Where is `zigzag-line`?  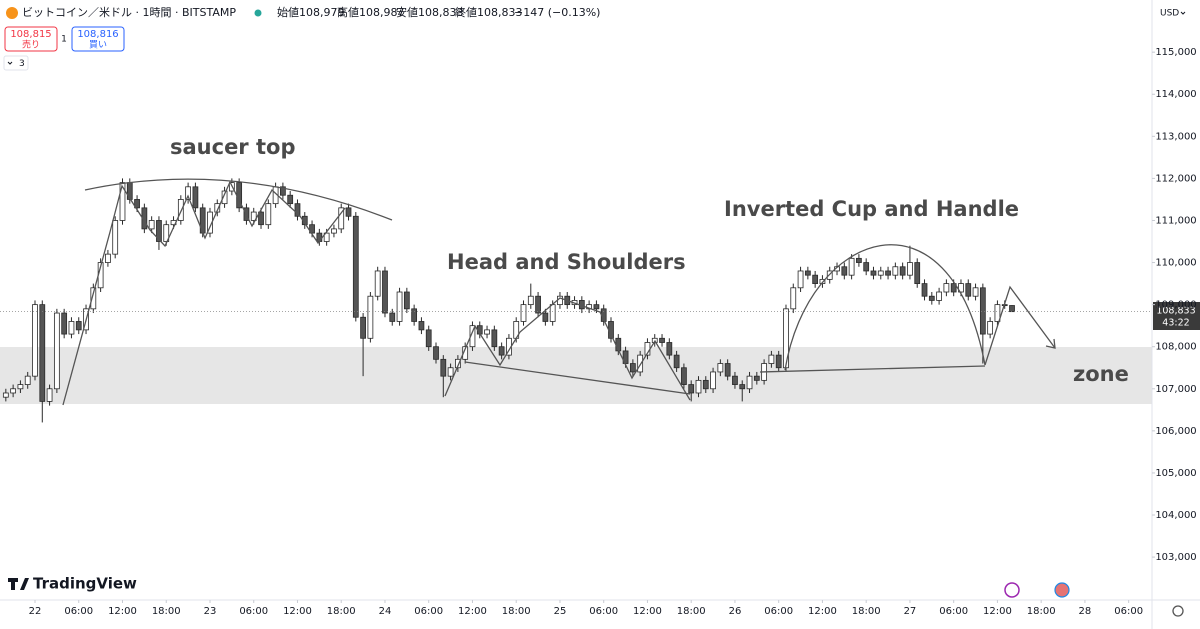
zigzag-line is located at coordinates (204, 293).